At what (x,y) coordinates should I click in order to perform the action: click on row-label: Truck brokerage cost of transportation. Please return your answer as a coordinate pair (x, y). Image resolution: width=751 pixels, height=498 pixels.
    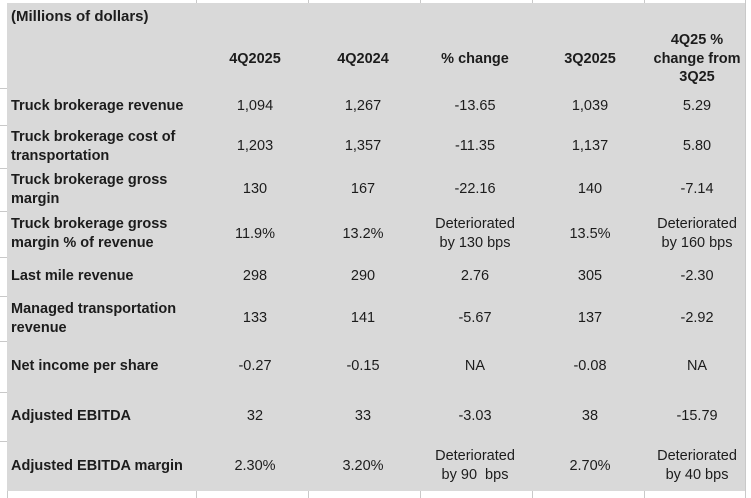
    Looking at the image, I should click on (93, 146).